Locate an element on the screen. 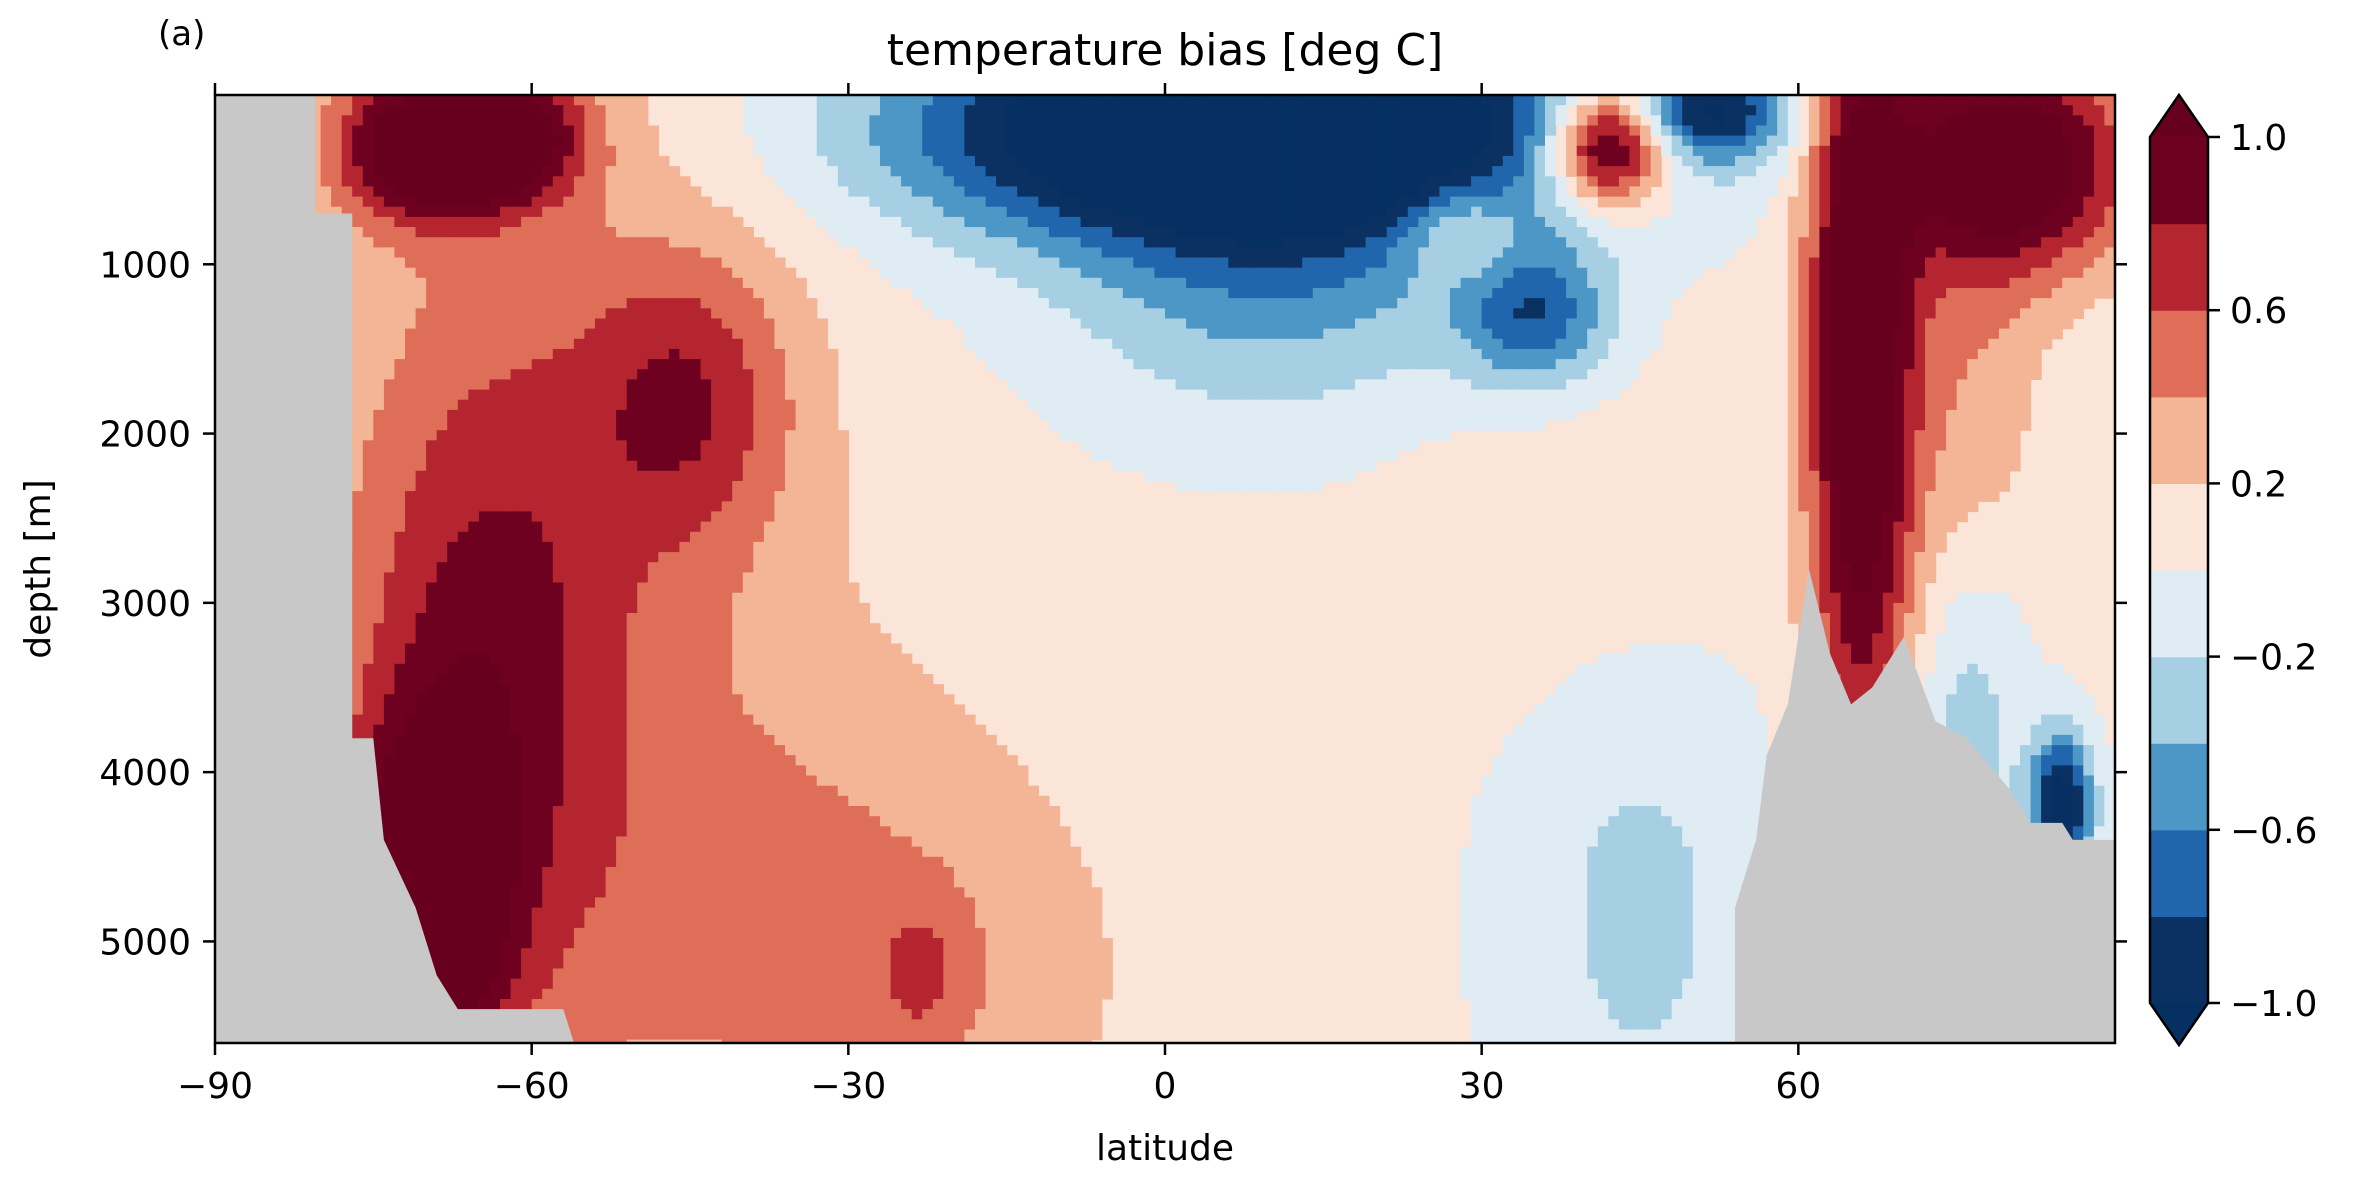 The image size is (2362, 1181). colorbar-segment is located at coordinates (2179, 960).